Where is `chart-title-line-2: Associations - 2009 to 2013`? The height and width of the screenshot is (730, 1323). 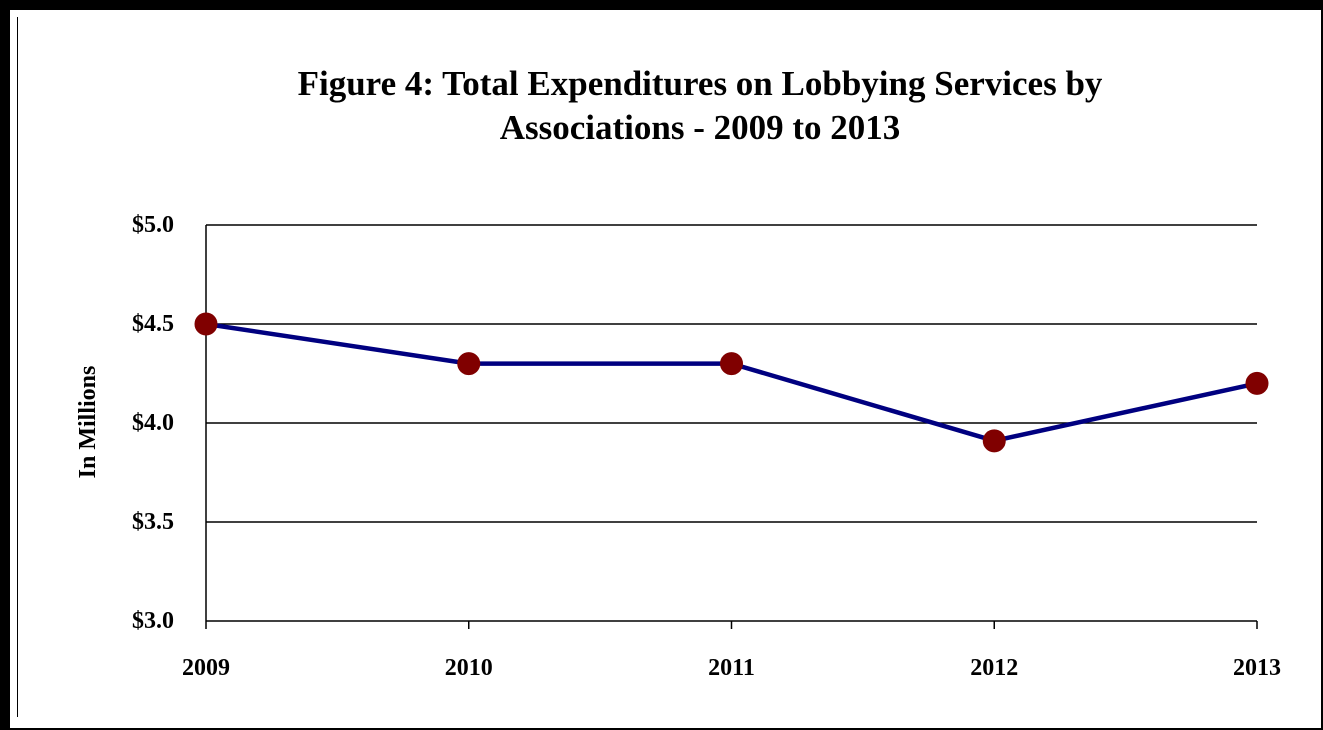 chart-title-line-2: Associations - 2009 to 2013 is located at coordinates (700, 127).